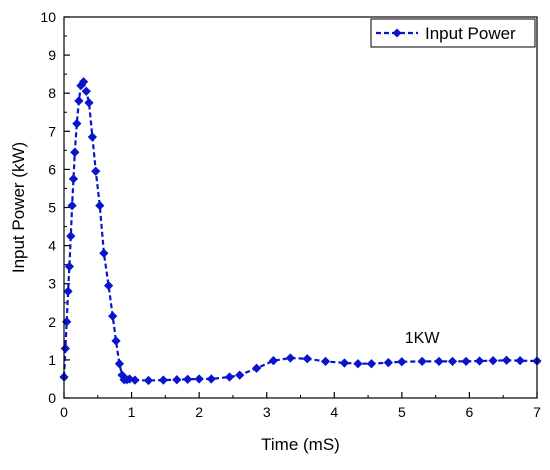  What do you see at coordinates (64, 412) in the screenshot?
I see `x-tick-label: 0` at bounding box center [64, 412].